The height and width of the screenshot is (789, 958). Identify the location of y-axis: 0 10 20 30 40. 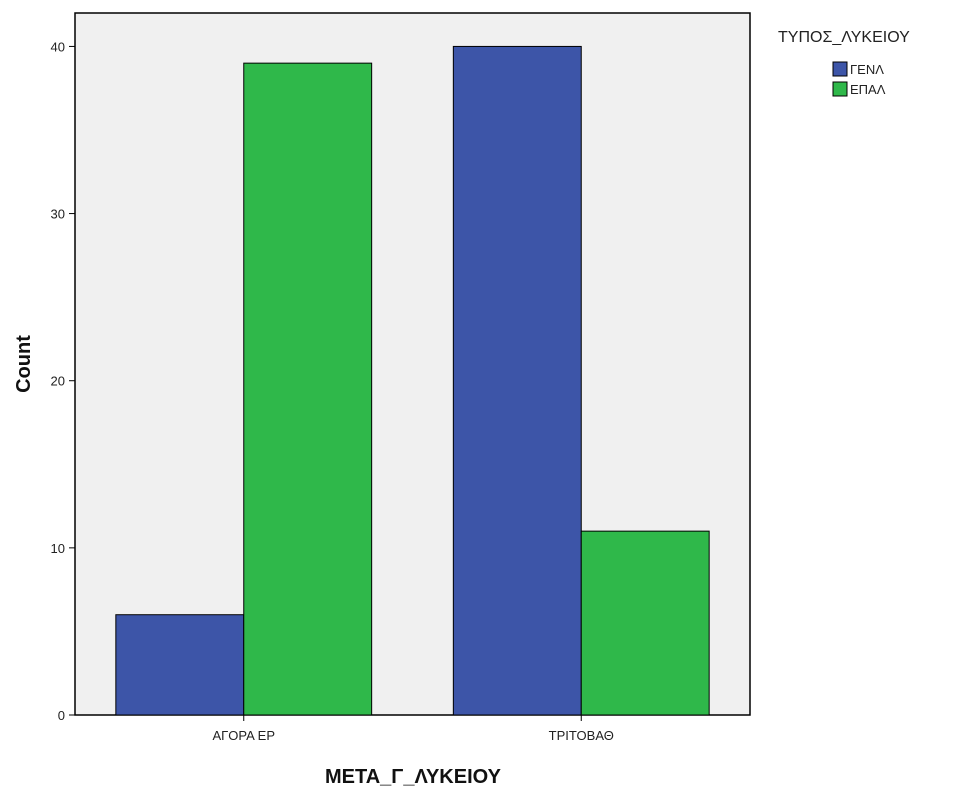
(63, 381).